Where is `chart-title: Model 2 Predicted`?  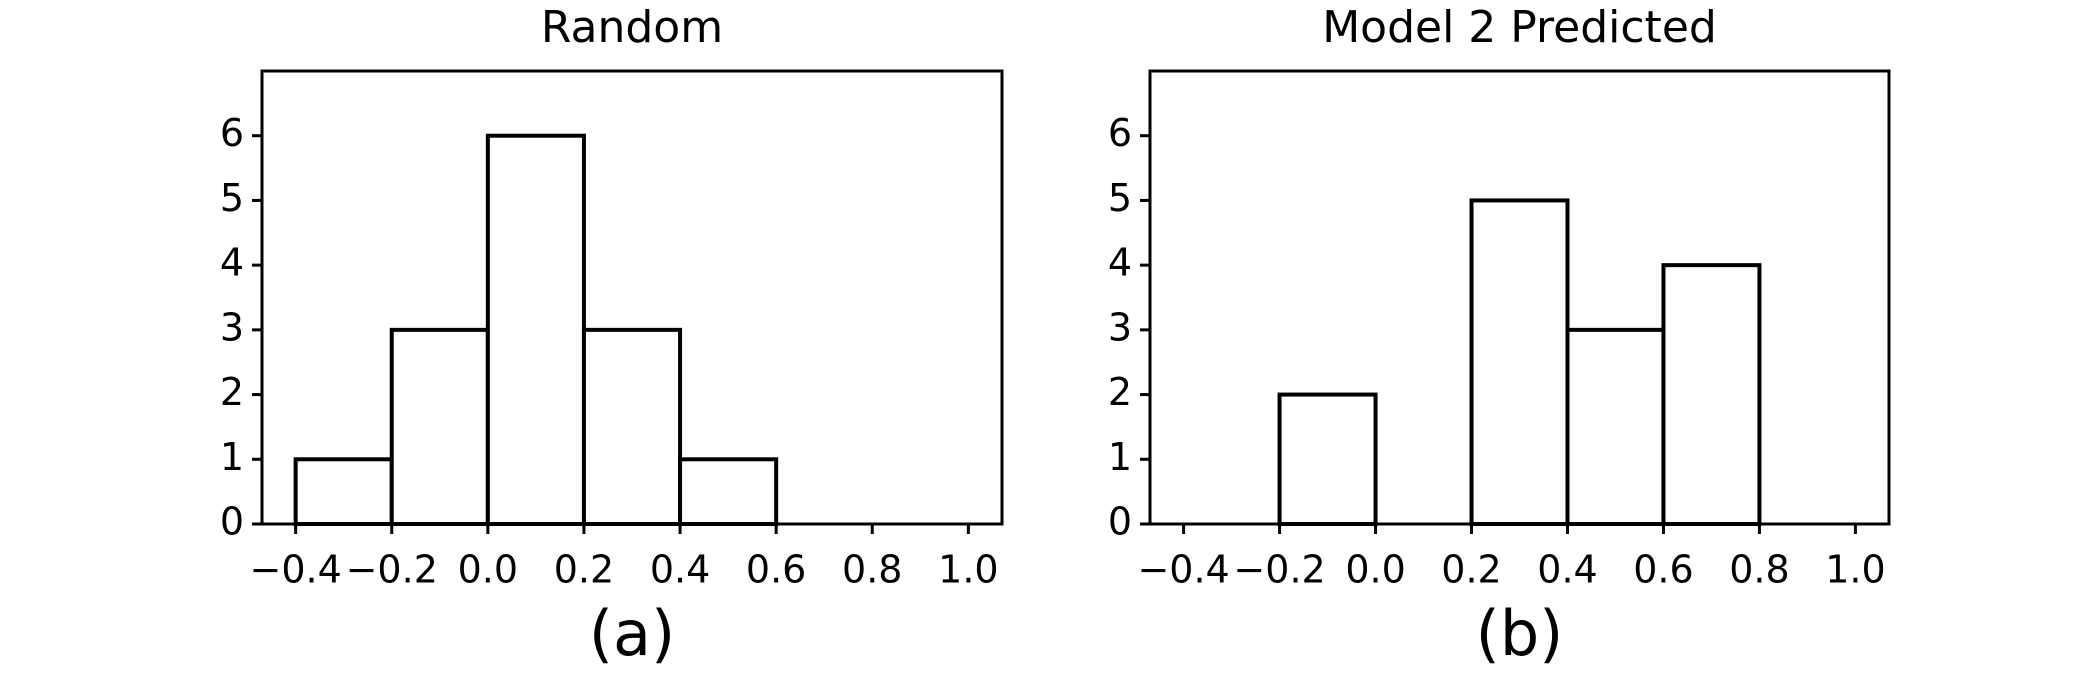
chart-title: Model 2 Predicted is located at coordinates (1519, 27).